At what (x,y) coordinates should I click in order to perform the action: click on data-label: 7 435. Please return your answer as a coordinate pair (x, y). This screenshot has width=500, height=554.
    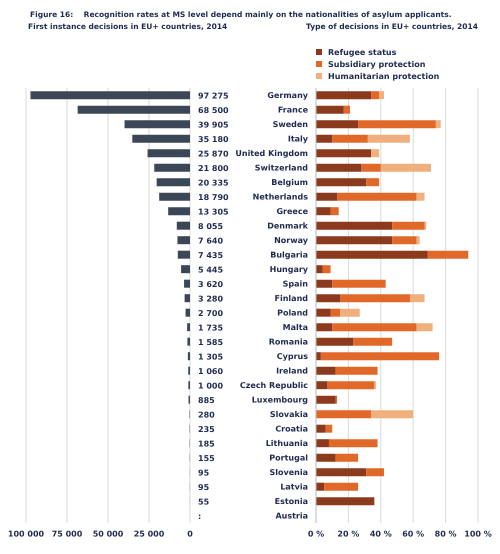
    Looking at the image, I should click on (211, 255).